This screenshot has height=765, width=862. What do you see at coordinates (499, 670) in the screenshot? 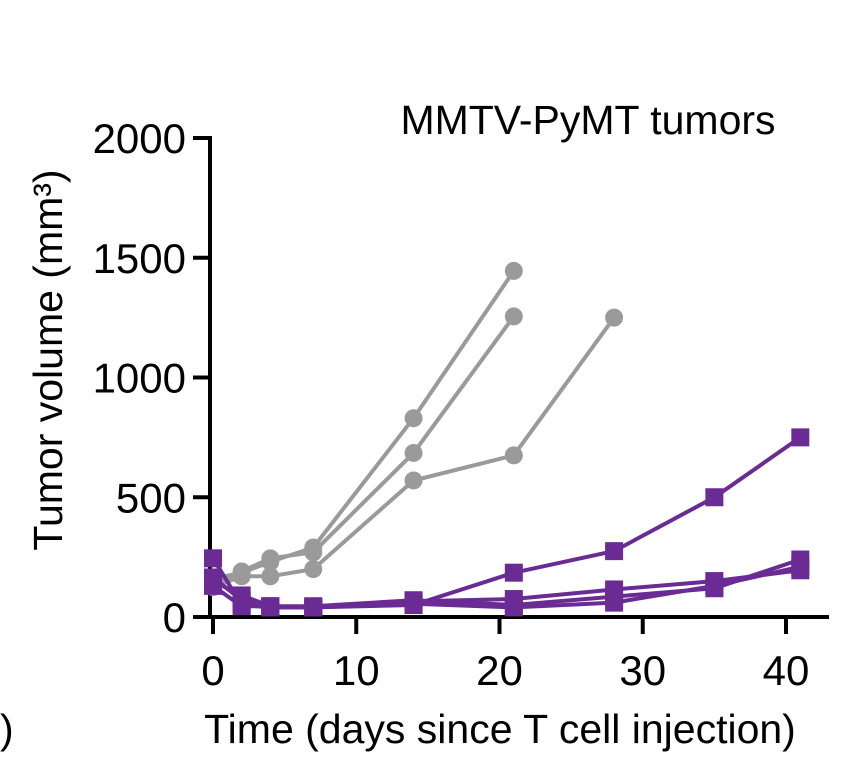
I see `x-tick-label: 20` at bounding box center [499, 670].